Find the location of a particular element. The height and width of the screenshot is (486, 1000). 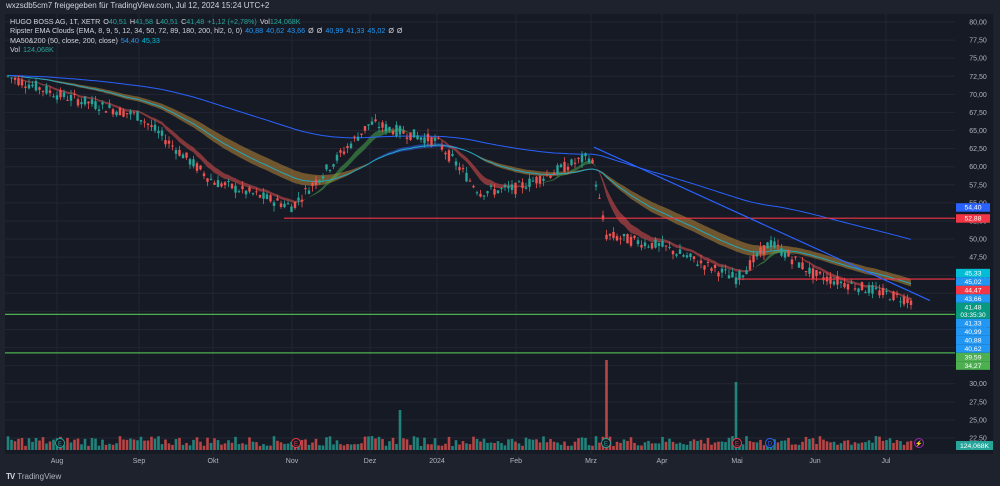

tradingview-logo: TV TradingView is located at coordinates (33, 476).